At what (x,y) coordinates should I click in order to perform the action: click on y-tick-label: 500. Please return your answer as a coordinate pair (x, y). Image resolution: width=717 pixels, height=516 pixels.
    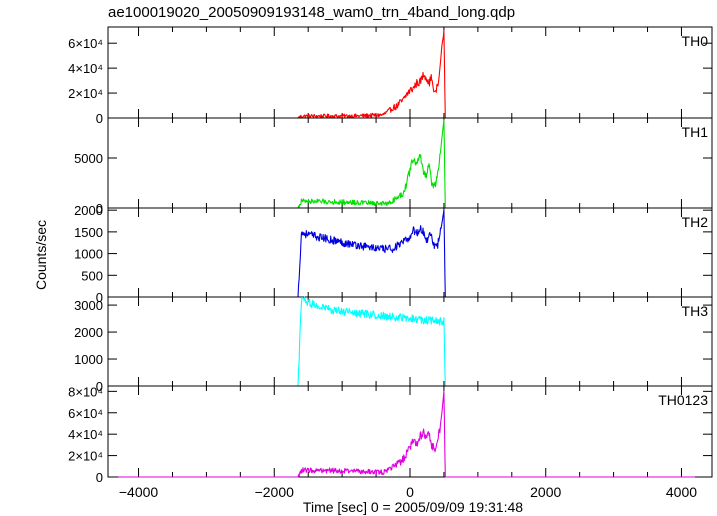
    Looking at the image, I should click on (92, 275).